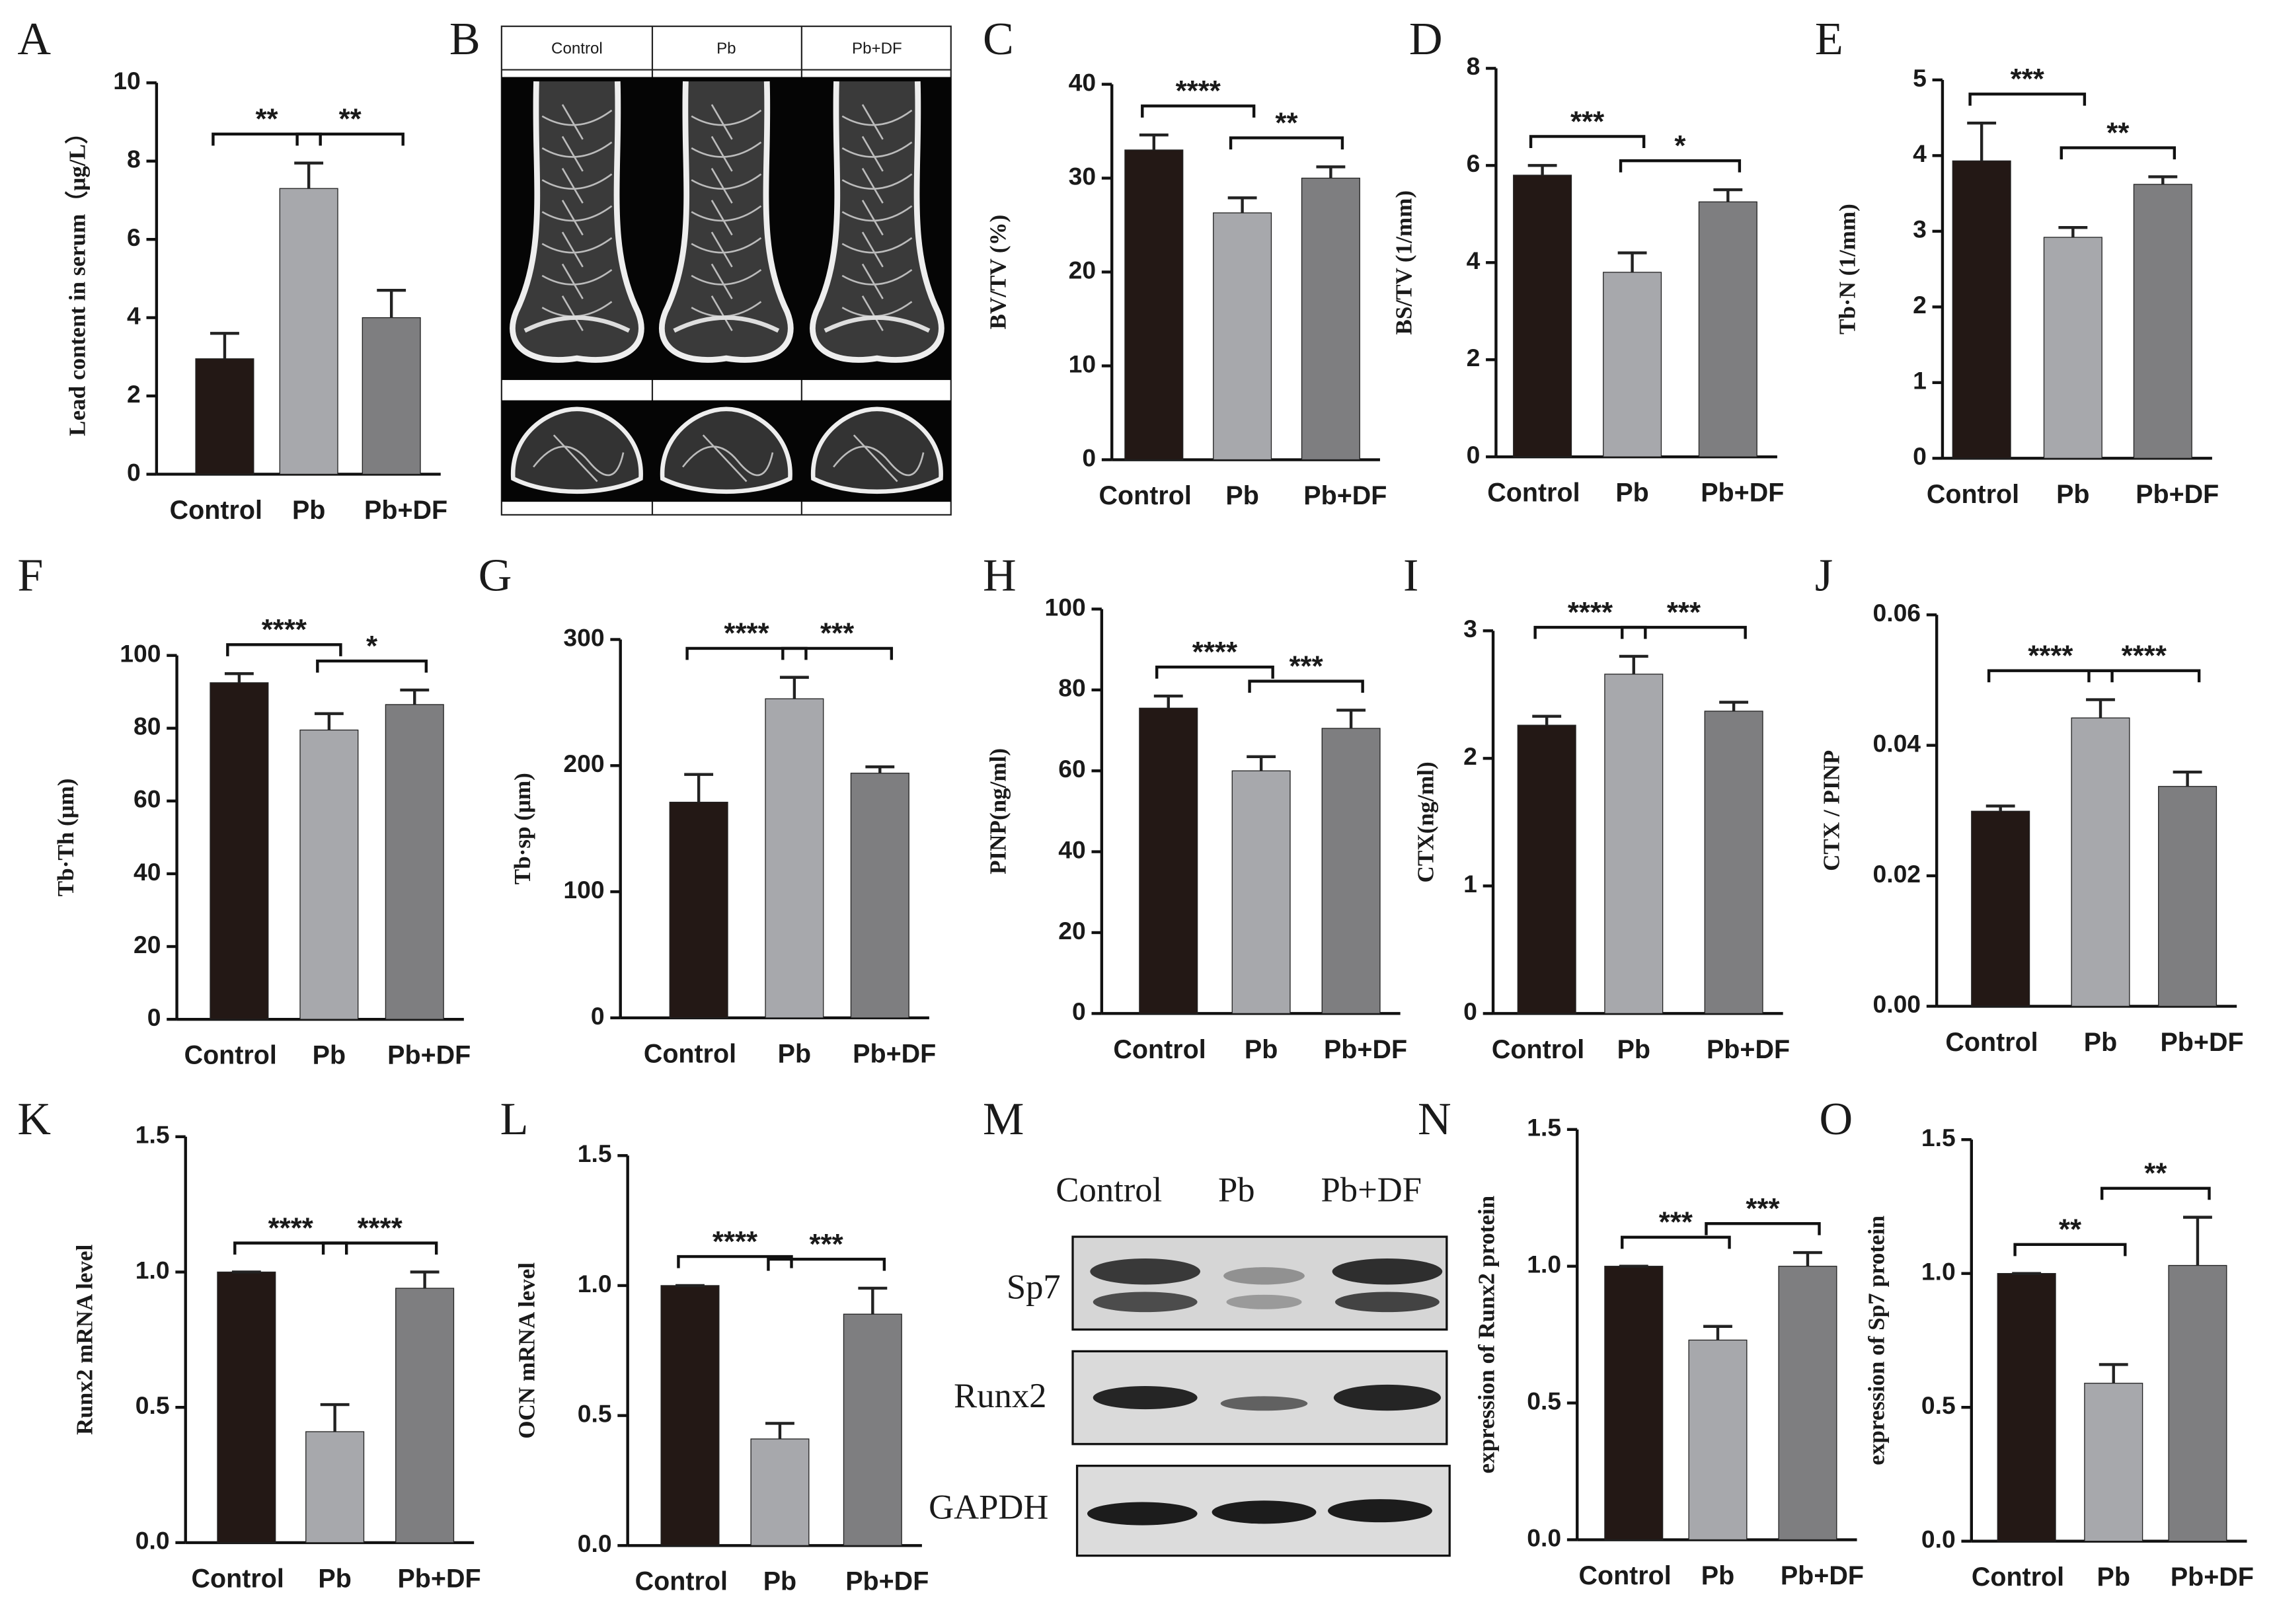  Describe the element at coordinates (1897, 613) in the screenshot. I see `y-tick-label: 0.06` at that location.